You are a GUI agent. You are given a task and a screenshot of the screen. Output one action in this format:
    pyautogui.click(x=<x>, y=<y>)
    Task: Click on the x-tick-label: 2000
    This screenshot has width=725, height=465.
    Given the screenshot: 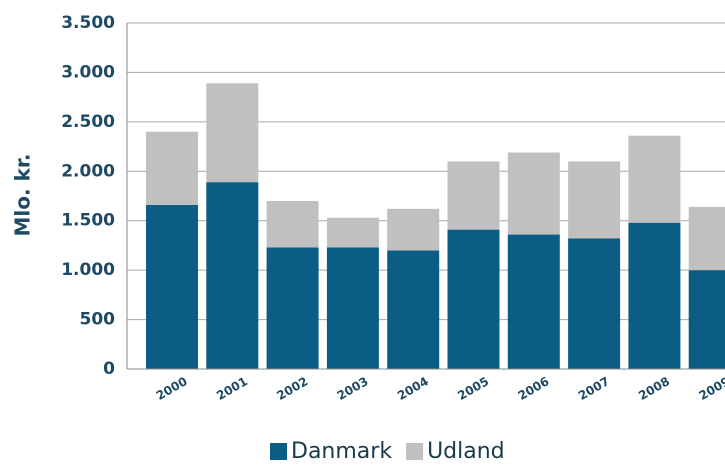 What is the action you would take?
    pyautogui.click(x=172, y=388)
    